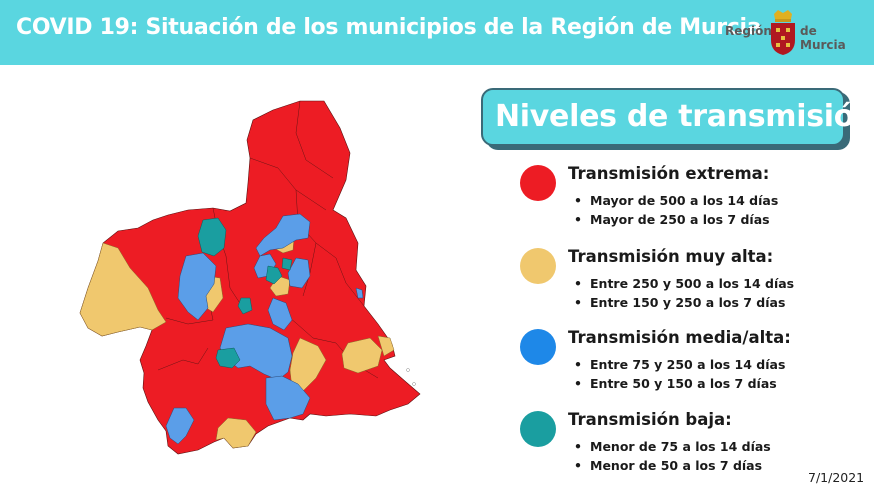 Image resolution: width=874 pixels, height=493 pixels. I want to click on level-item: Menor de 75 a los 14 días, so click(672, 446).